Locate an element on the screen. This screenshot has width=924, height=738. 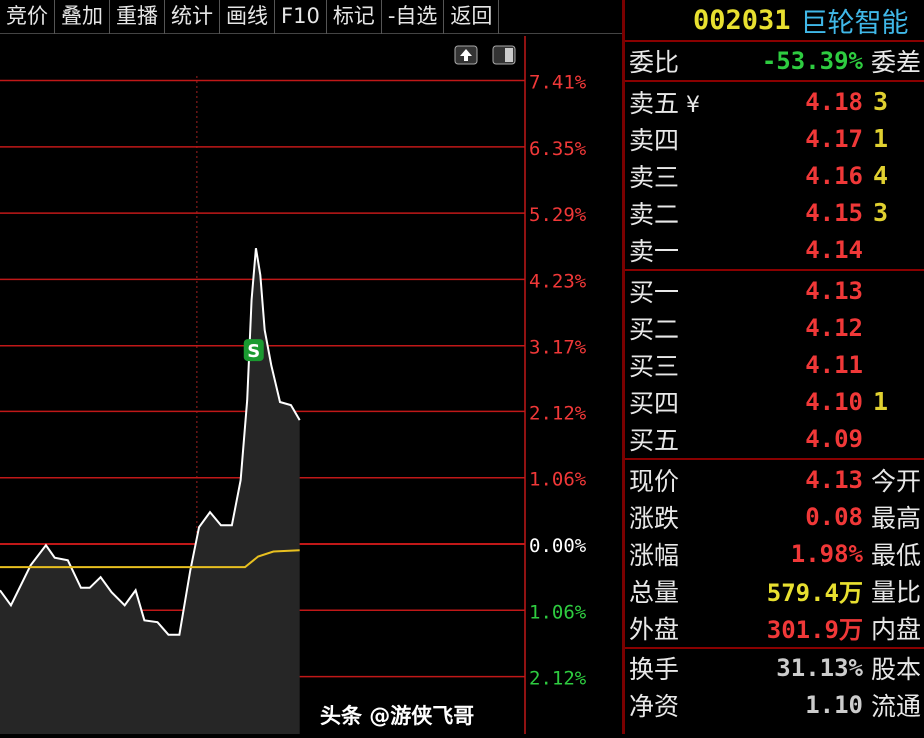
row-label: 卖三 is located at coordinates (654, 177).